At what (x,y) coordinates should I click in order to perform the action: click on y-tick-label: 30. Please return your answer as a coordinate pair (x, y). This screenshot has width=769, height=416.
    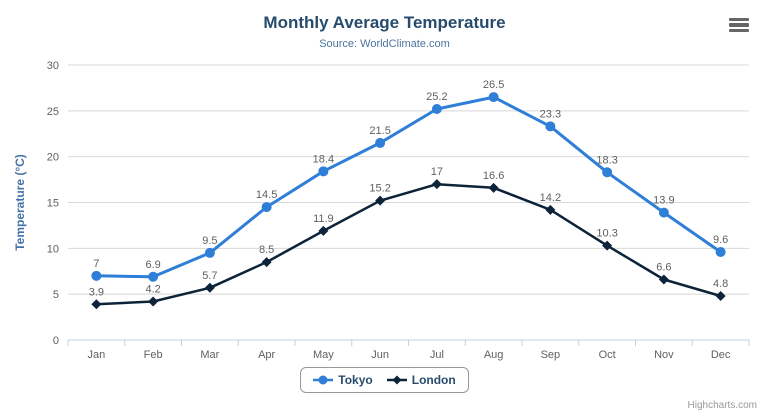
    Looking at the image, I should click on (53, 66).